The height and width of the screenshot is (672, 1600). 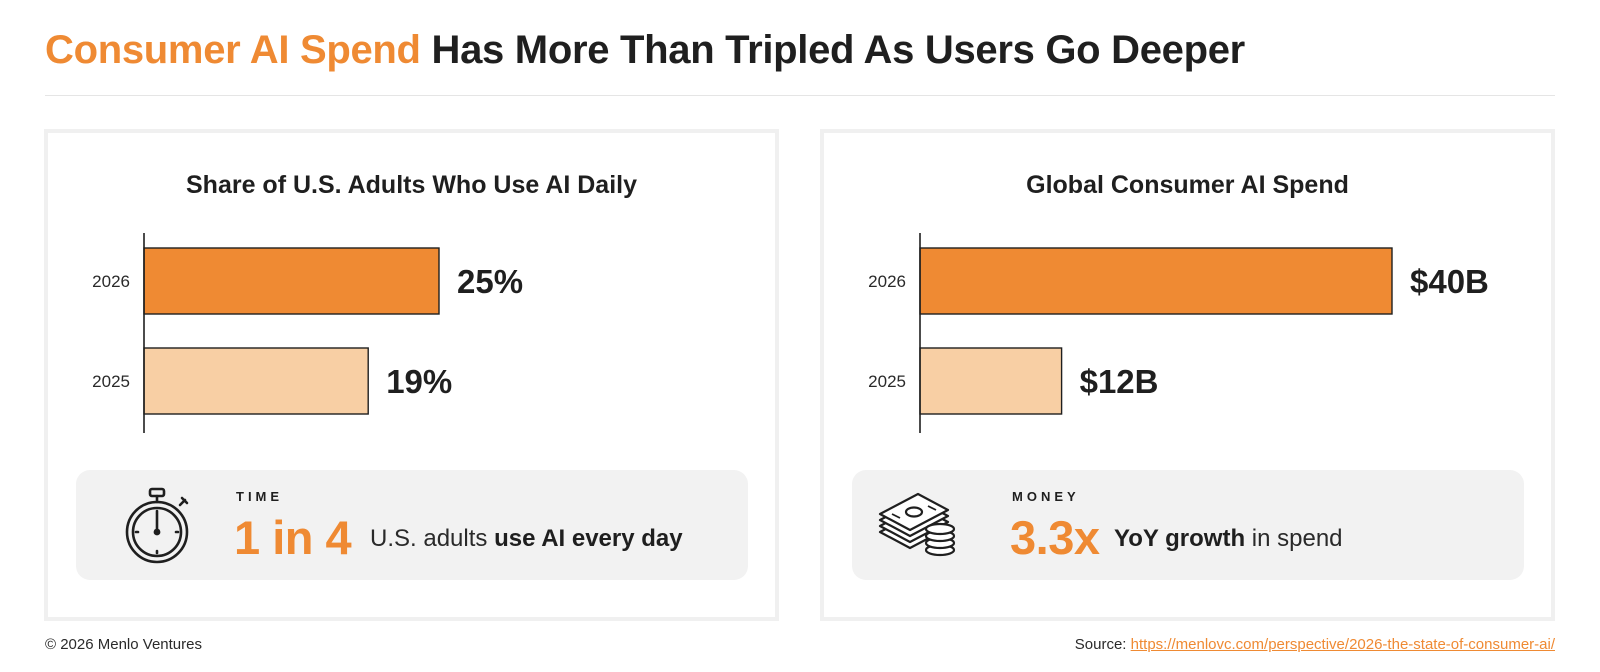 I want to click on title-divider, so click(x=800, y=95).